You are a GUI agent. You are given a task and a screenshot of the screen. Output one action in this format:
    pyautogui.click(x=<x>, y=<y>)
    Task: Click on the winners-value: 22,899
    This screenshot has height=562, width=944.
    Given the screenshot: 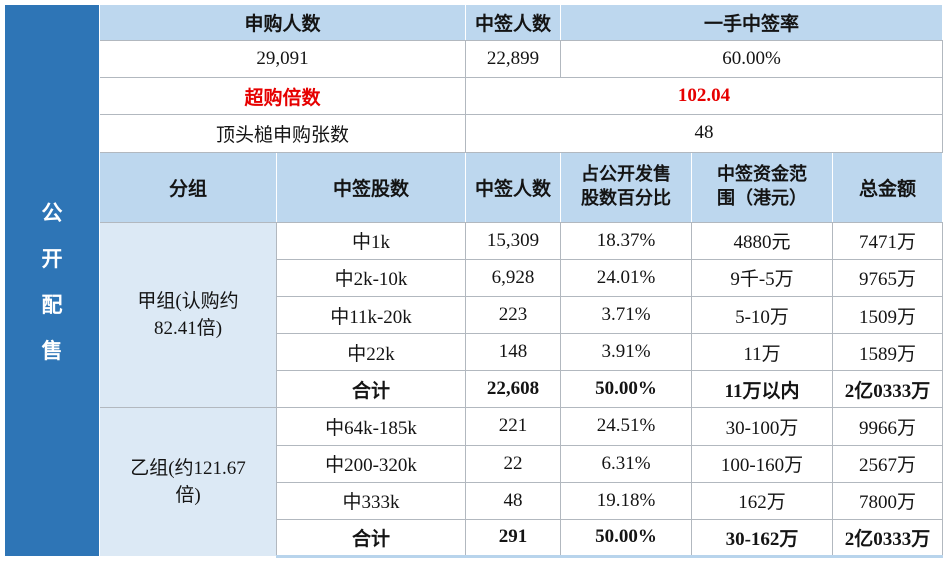 What is the action you would take?
    pyautogui.click(x=513, y=59)
    